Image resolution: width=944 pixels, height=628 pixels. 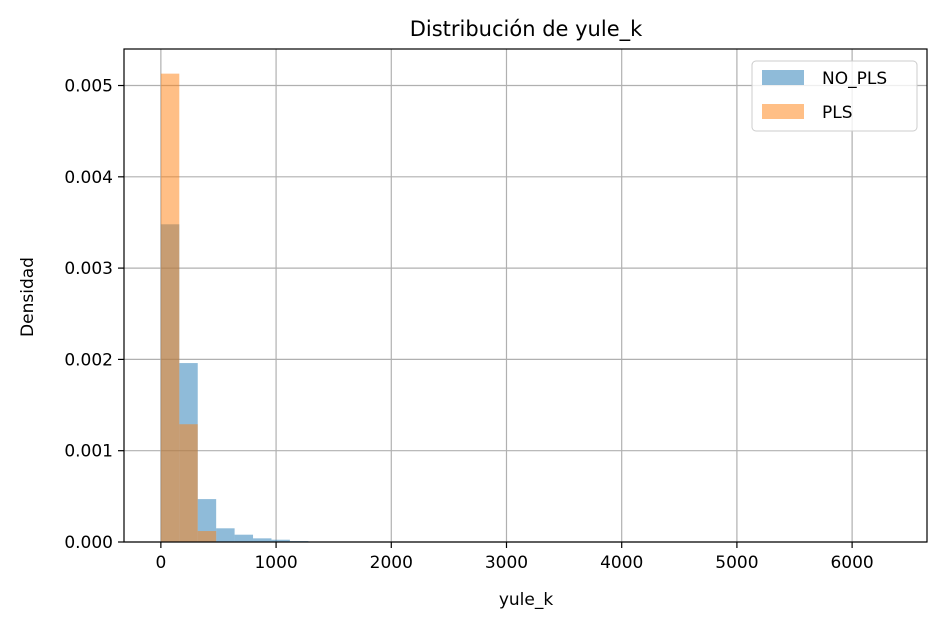 What do you see at coordinates (526, 600) in the screenshot?
I see `x-axis-label: yule_k` at bounding box center [526, 600].